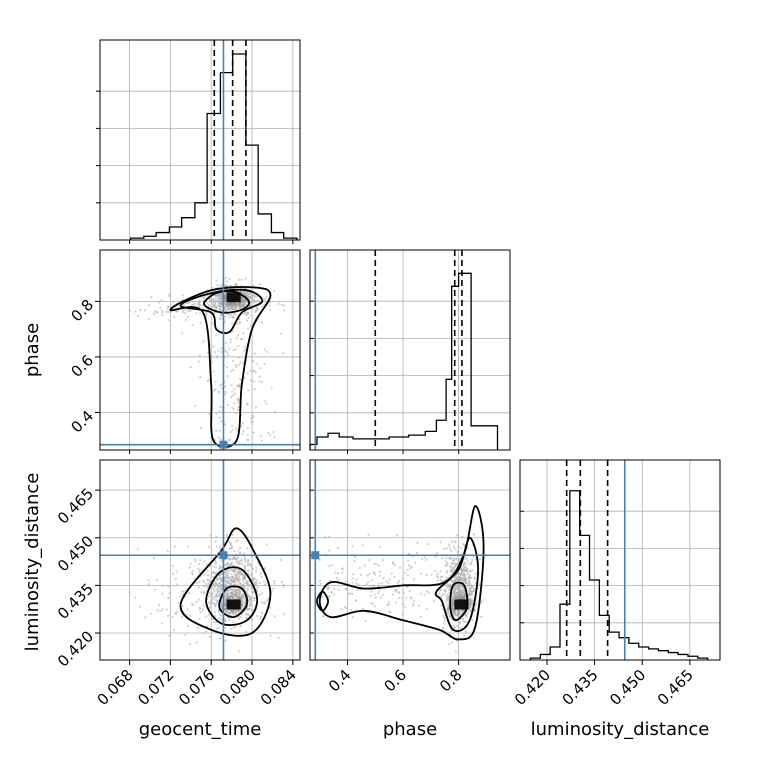 The height and width of the screenshot is (760, 760). What do you see at coordinates (619, 575) in the screenshot?
I see `histogram-luminosity_distance` at bounding box center [619, 575].